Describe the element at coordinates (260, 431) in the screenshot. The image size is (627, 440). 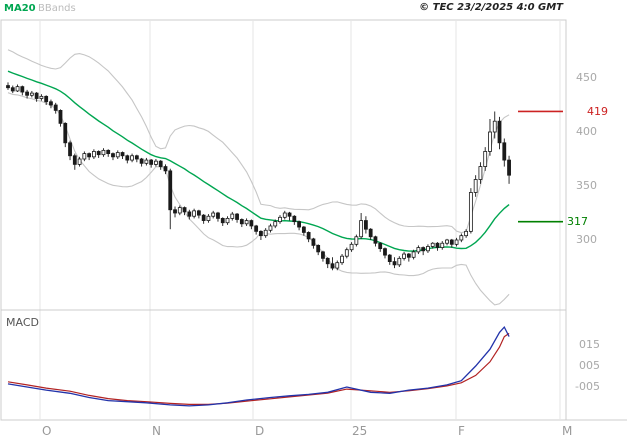
I see `x-axis-label-december: D` at that location.